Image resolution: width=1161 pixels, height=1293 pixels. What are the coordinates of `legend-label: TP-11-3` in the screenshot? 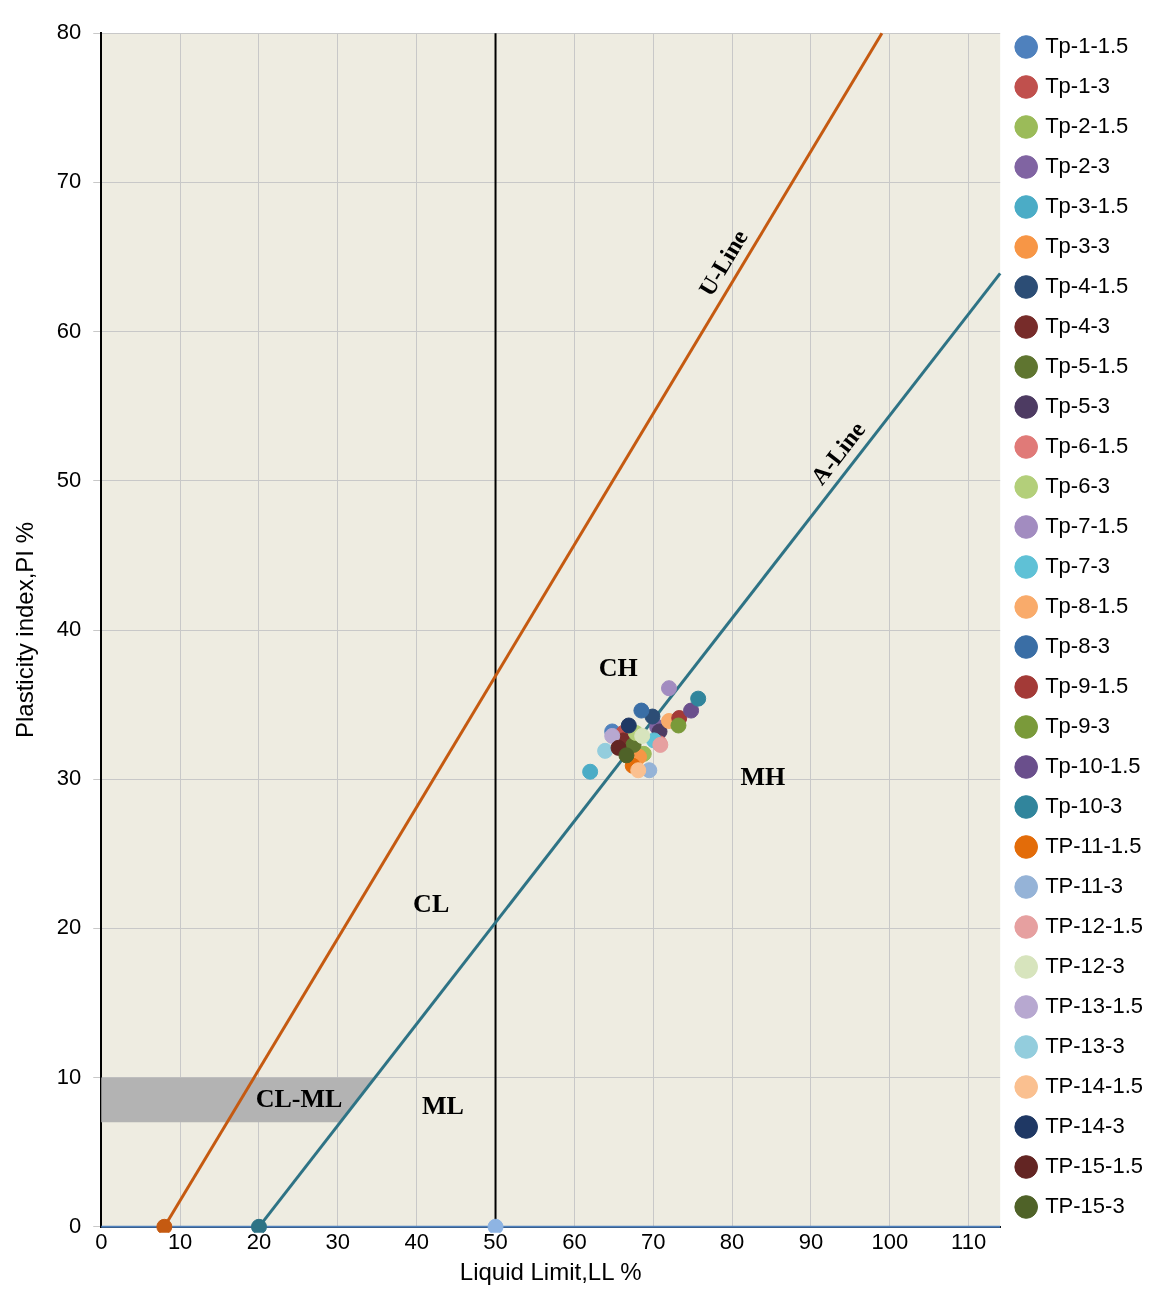 It's located at (1084, 886).